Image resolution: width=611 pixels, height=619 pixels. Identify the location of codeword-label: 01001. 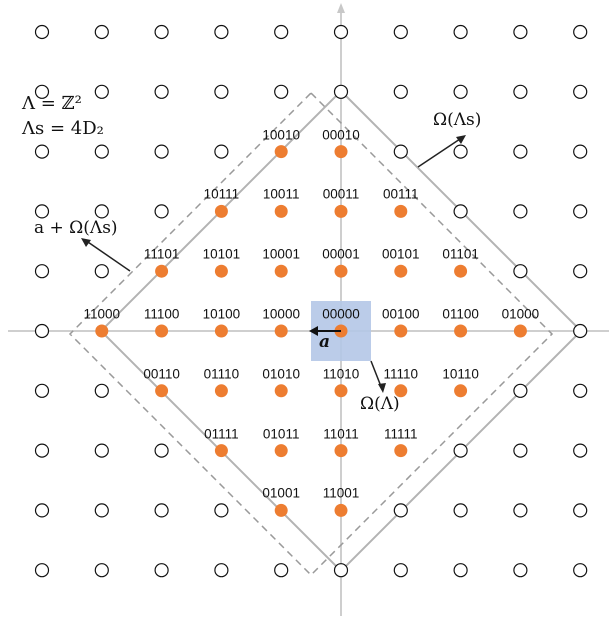
(281, 493).